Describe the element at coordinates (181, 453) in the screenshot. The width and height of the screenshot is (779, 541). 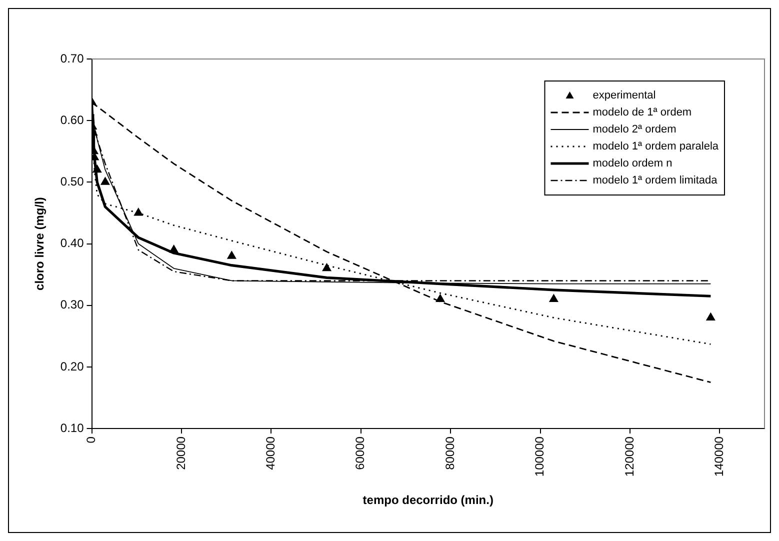
I see `x-tick-label: 20000` at that location.